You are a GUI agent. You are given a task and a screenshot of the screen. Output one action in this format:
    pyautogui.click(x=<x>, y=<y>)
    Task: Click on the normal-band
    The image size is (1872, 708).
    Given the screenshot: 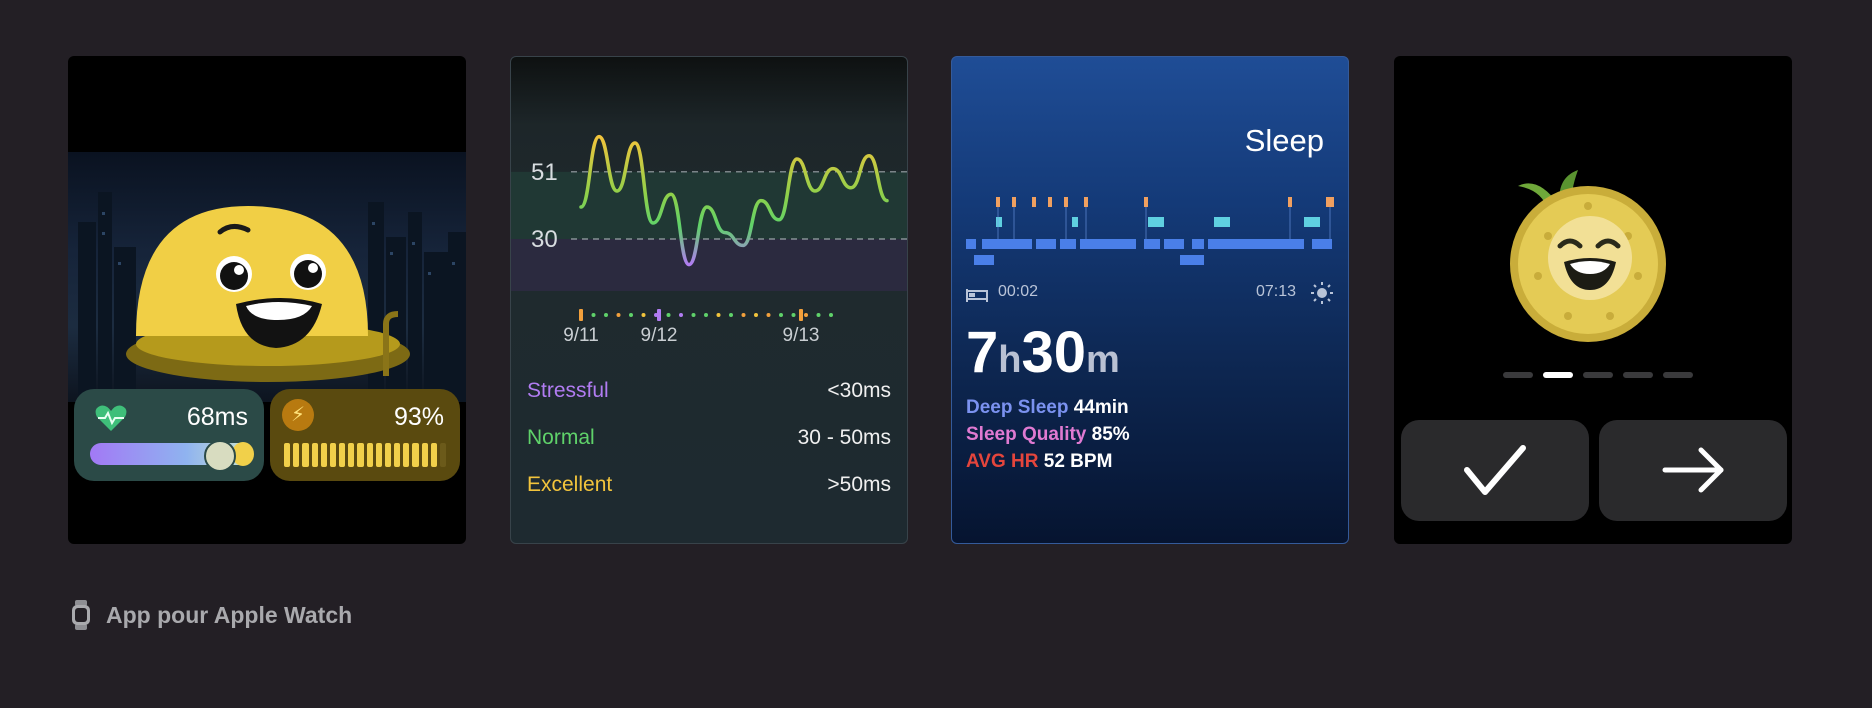 What is the action you would take?
    pyautogui.click(x=709, y=205)
    